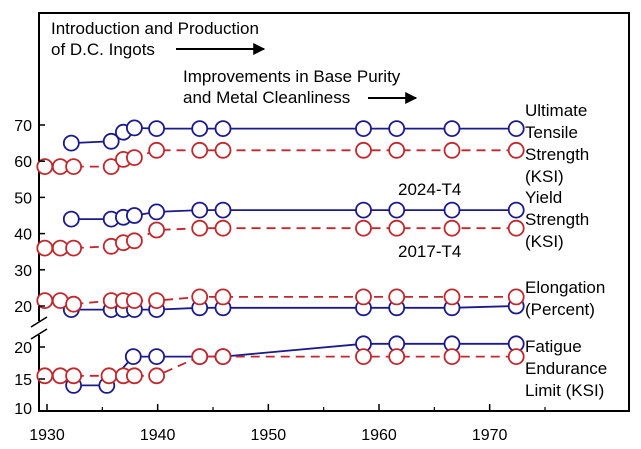 The image size is (641, 449). What do you see at coordinates (564, 390) in the screenshot?
I see `label-fatigue-3: Limit (KSI)` at bounding box center [564, 390].